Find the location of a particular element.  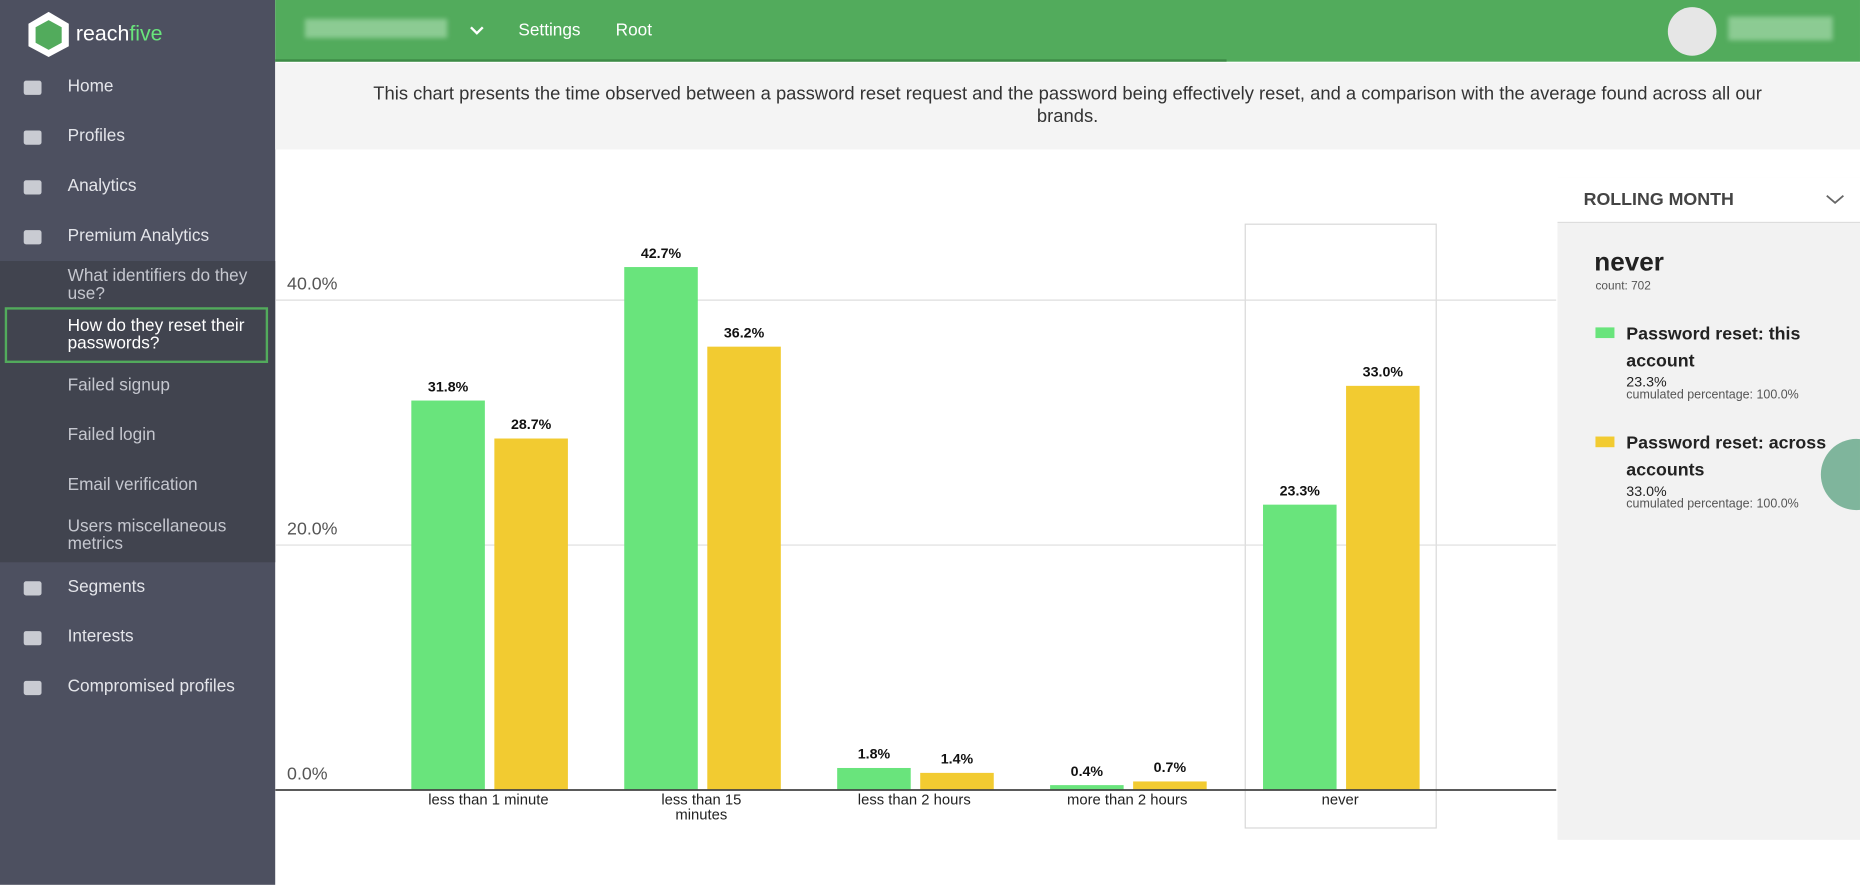

blurred-user is located at coordinates (1780, 28).